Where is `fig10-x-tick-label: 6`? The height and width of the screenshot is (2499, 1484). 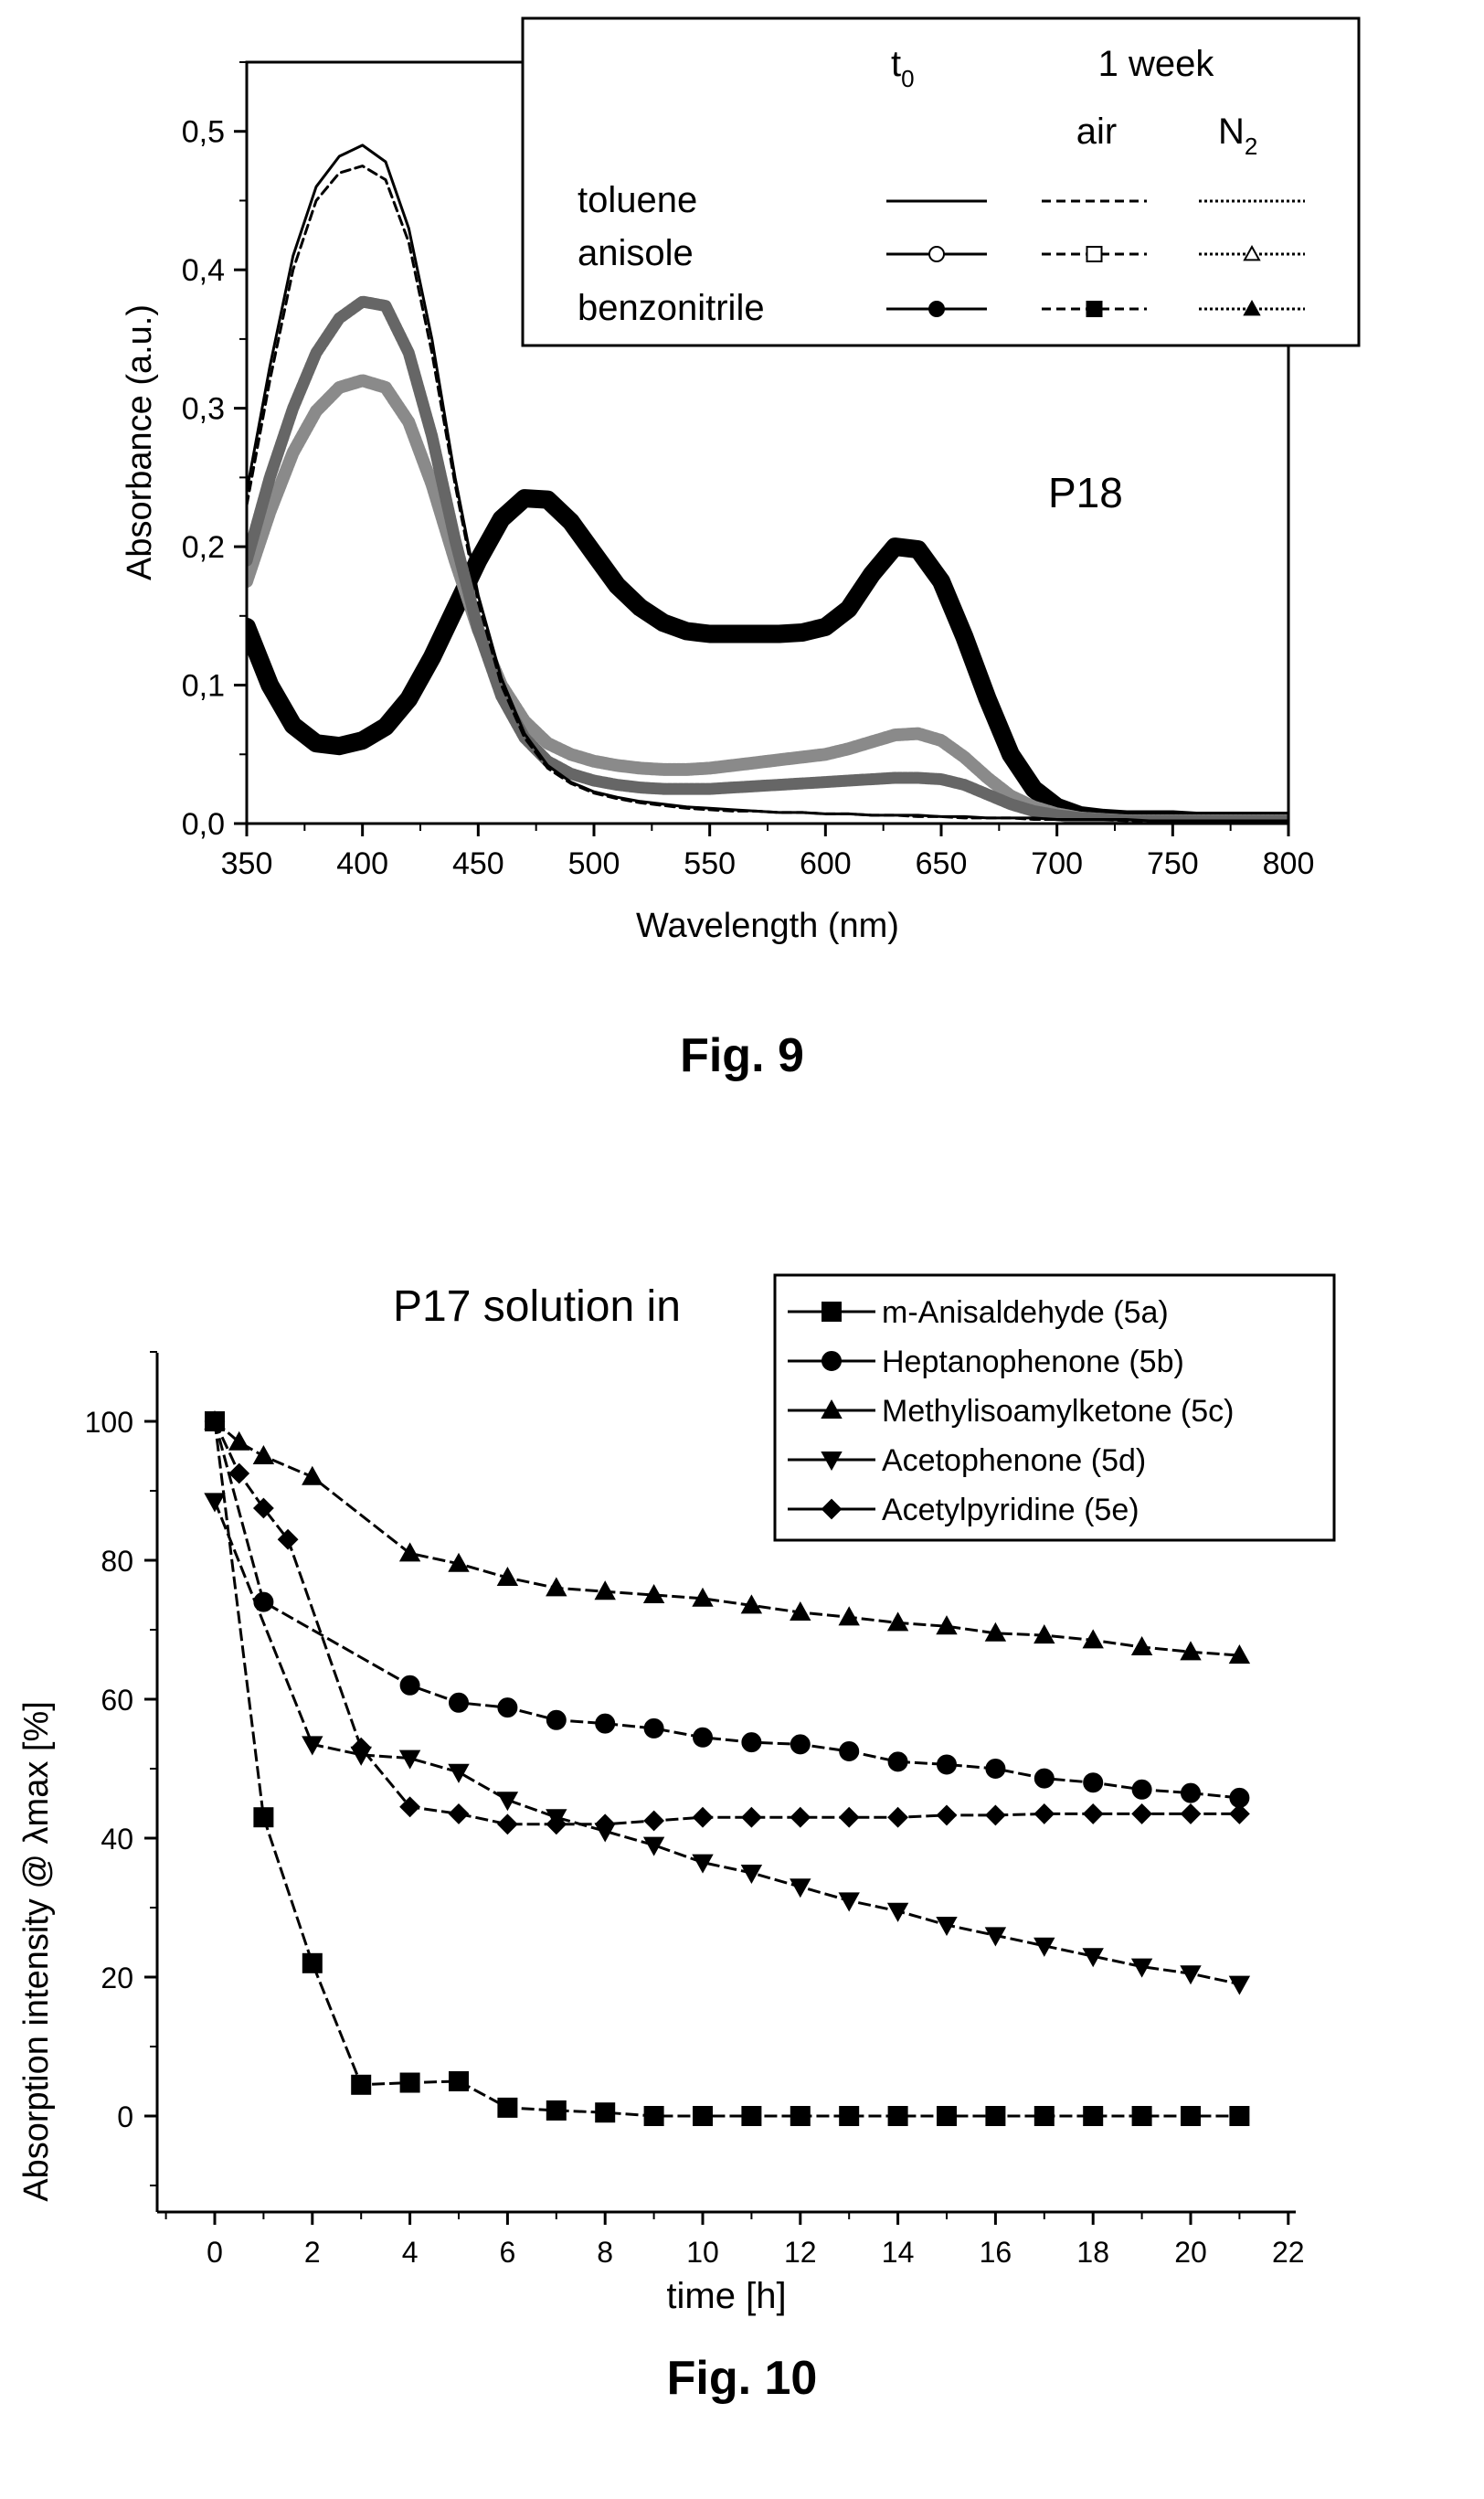
fig10-x-tick-label: 6 is located at coordinates (508, 2252).